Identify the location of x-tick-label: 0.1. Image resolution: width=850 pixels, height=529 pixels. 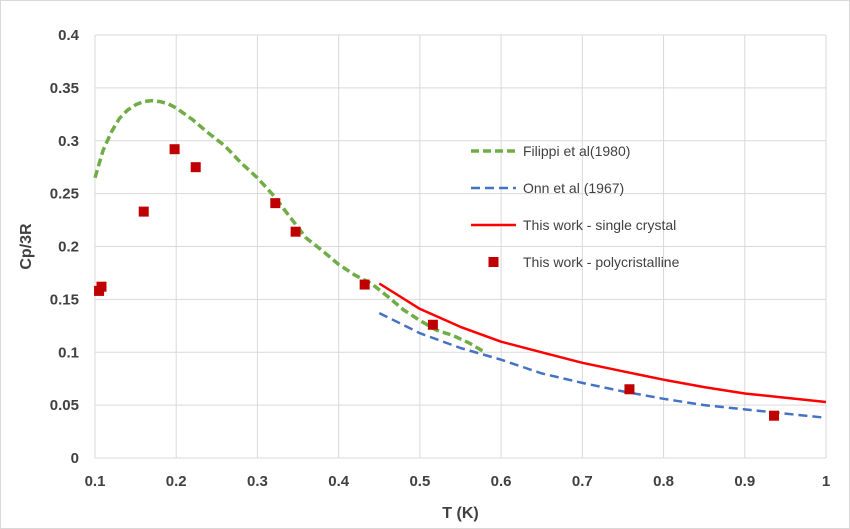
(95, 481).